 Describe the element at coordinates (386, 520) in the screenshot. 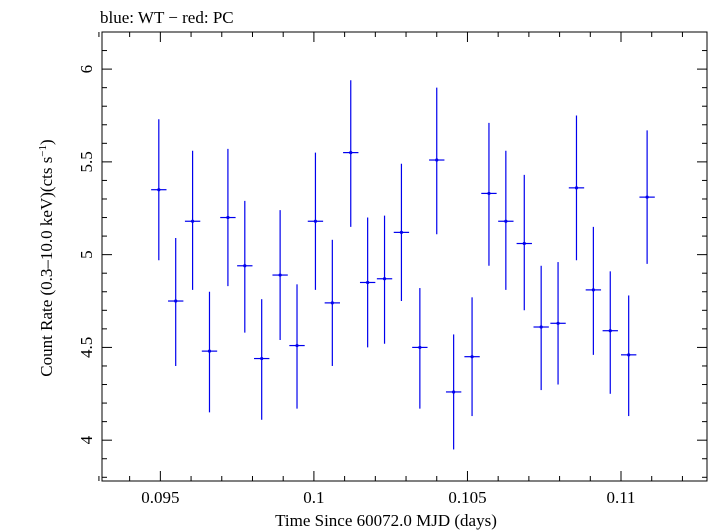

I see `x-axis-label: Time Since 60072.0 MJD (days)` at that location.